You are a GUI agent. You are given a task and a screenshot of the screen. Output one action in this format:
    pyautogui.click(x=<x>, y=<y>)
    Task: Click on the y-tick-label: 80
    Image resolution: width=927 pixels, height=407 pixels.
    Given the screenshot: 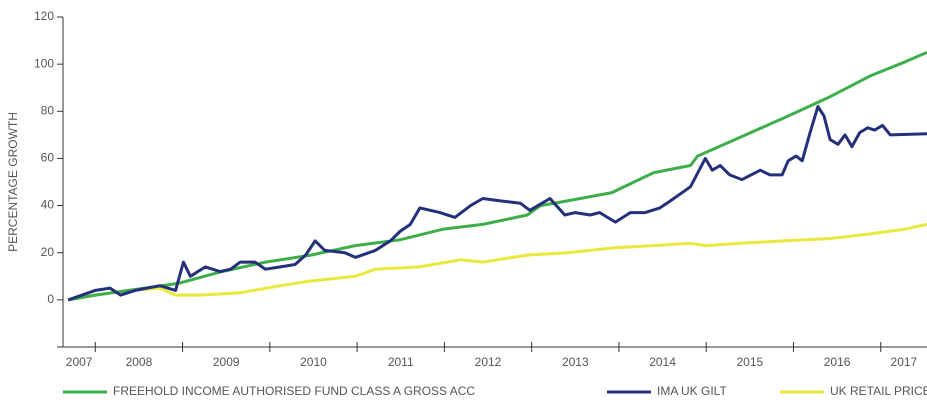 What is the action you would take?
    pyautogui.click(x=48, y=110)
    